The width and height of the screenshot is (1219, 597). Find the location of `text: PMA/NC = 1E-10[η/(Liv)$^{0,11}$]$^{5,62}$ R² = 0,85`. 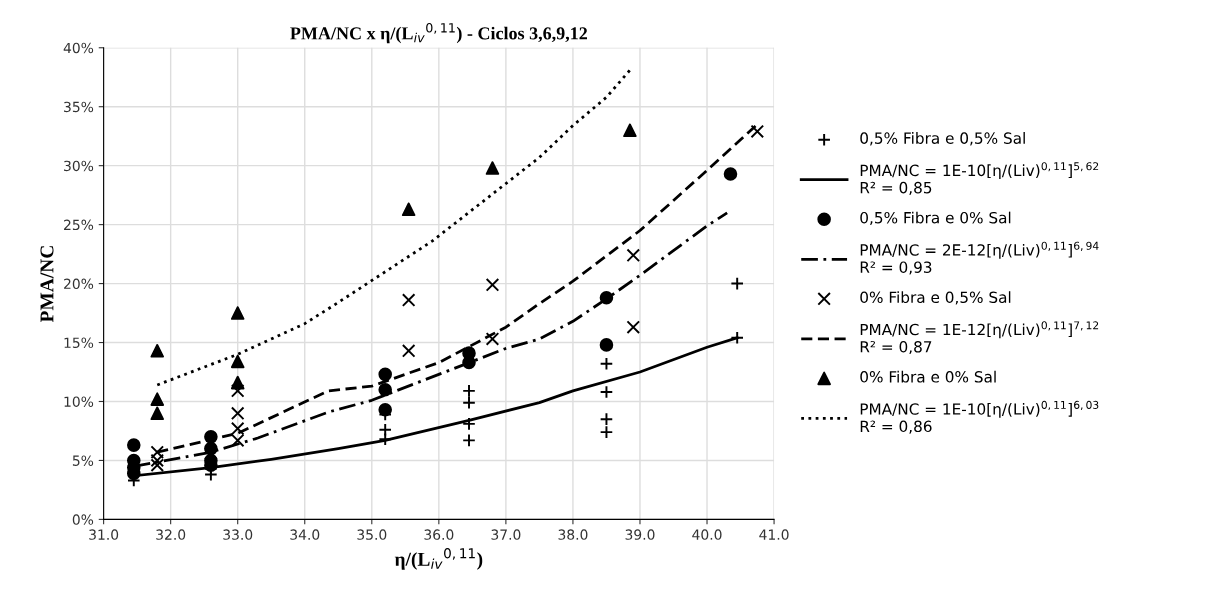

text: PMA/NC = 1E-10[η/(Liv)$^{0,11}$]$^{5,62}$ R² = 0,85 is located at coordinates (979, 178).